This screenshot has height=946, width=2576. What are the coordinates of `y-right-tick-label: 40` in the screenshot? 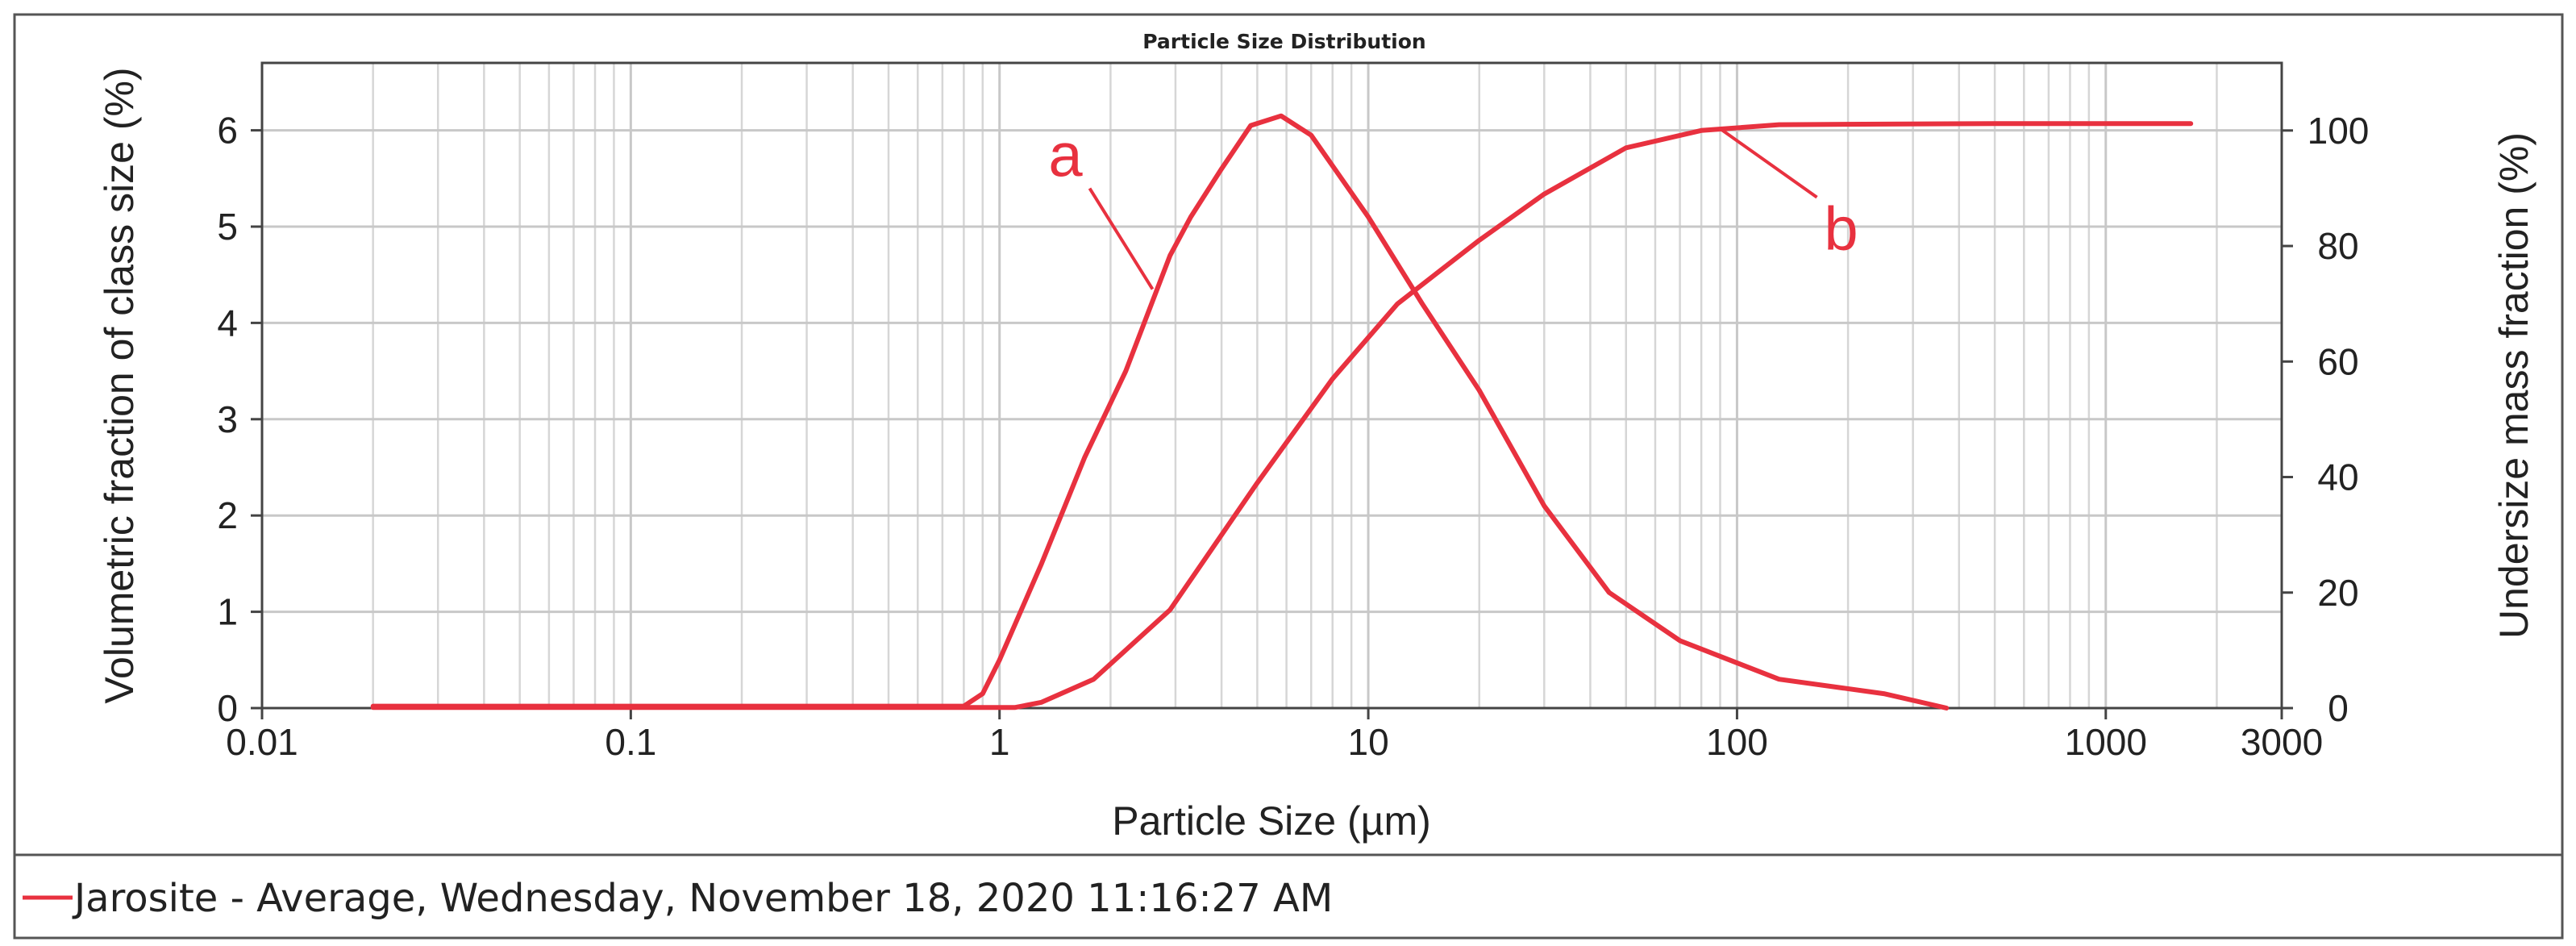 It's located at (2338, 477).